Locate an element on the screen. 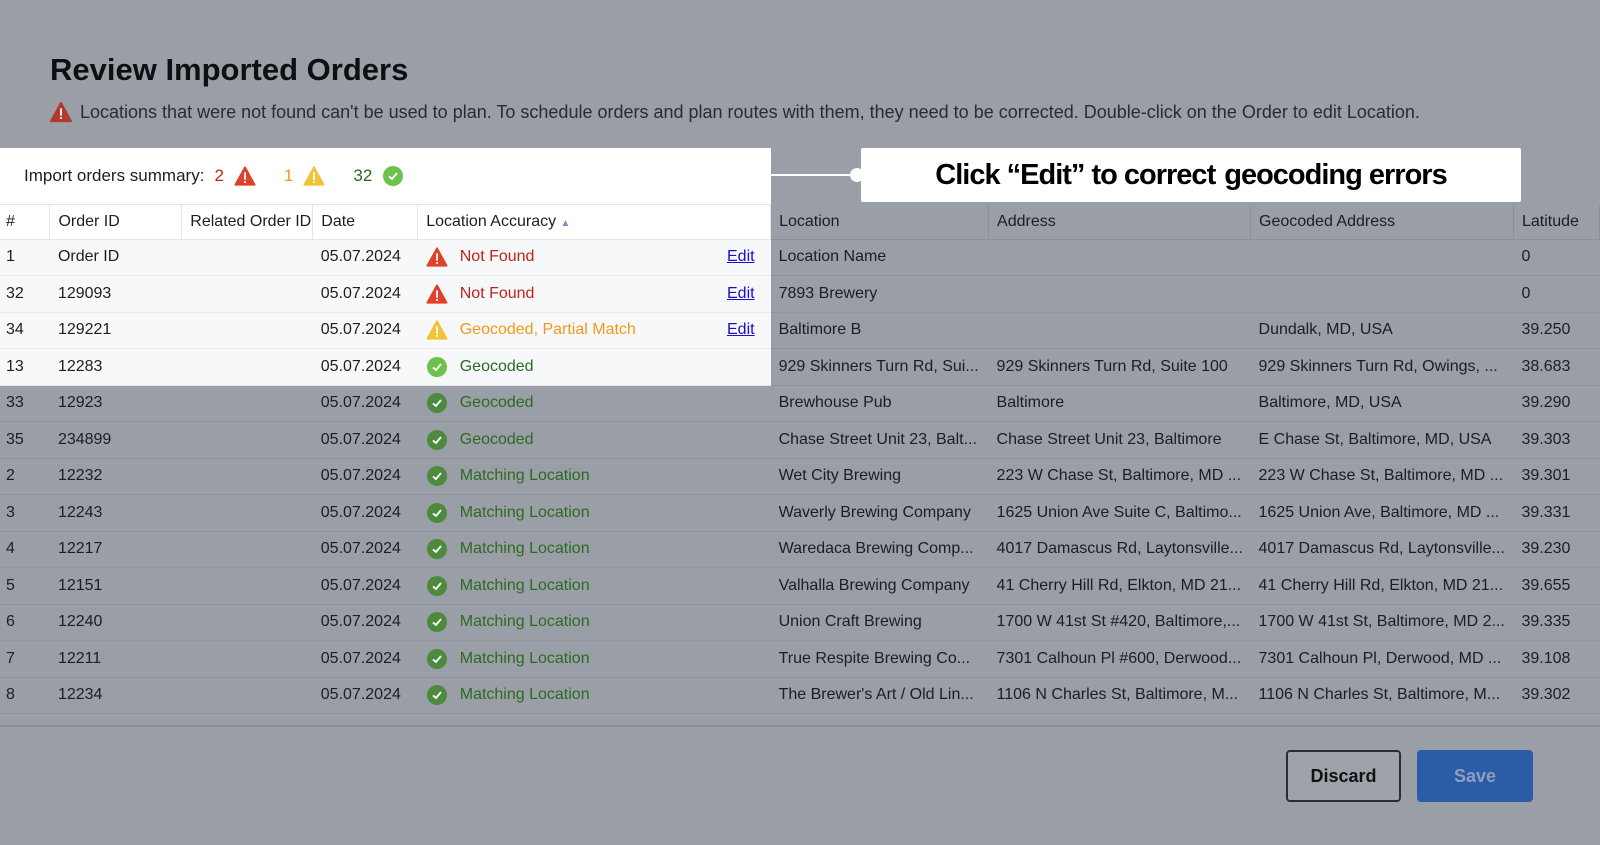  cell-n: 32 is located at coordinates (25, 294).